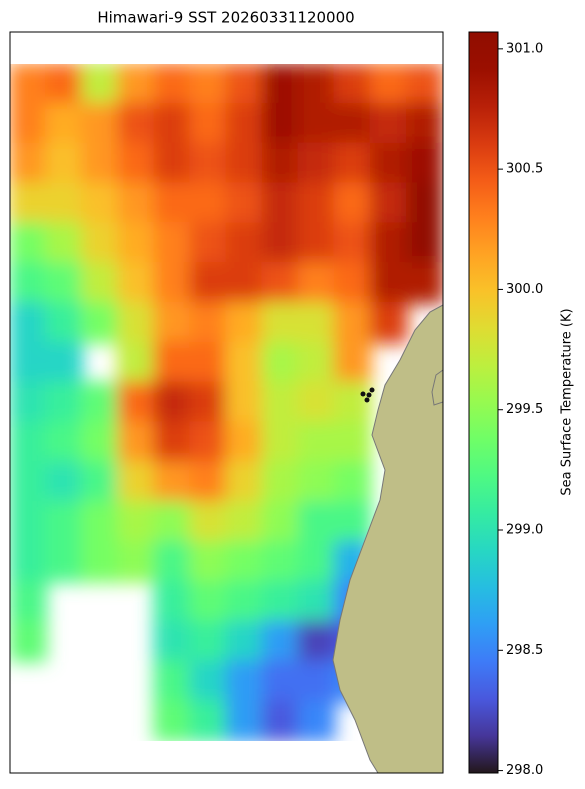 The width and height of the screenshot is (585, 789). I want to click on colorbar-tick-label: 298.0, so click(524, 770).